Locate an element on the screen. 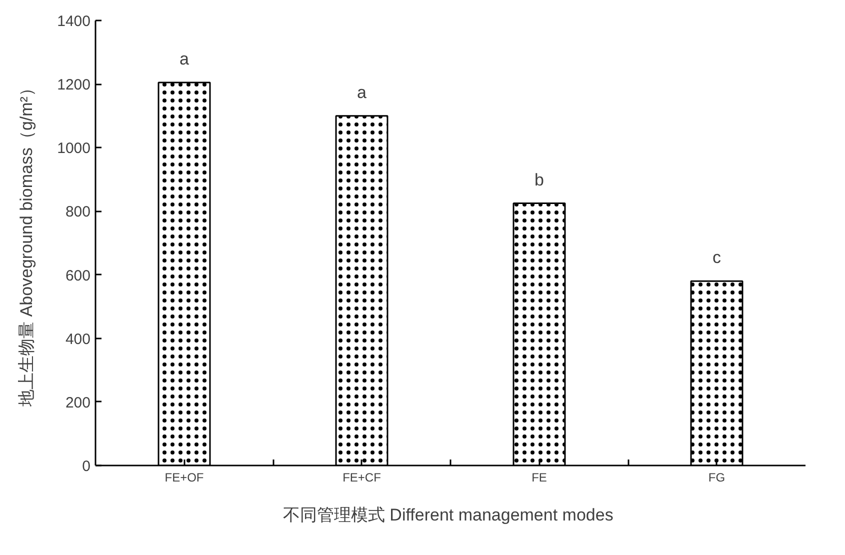 The height and width of the screenshot is (555, 845). x-tick-label: FE is located at coordinates (539, 477).